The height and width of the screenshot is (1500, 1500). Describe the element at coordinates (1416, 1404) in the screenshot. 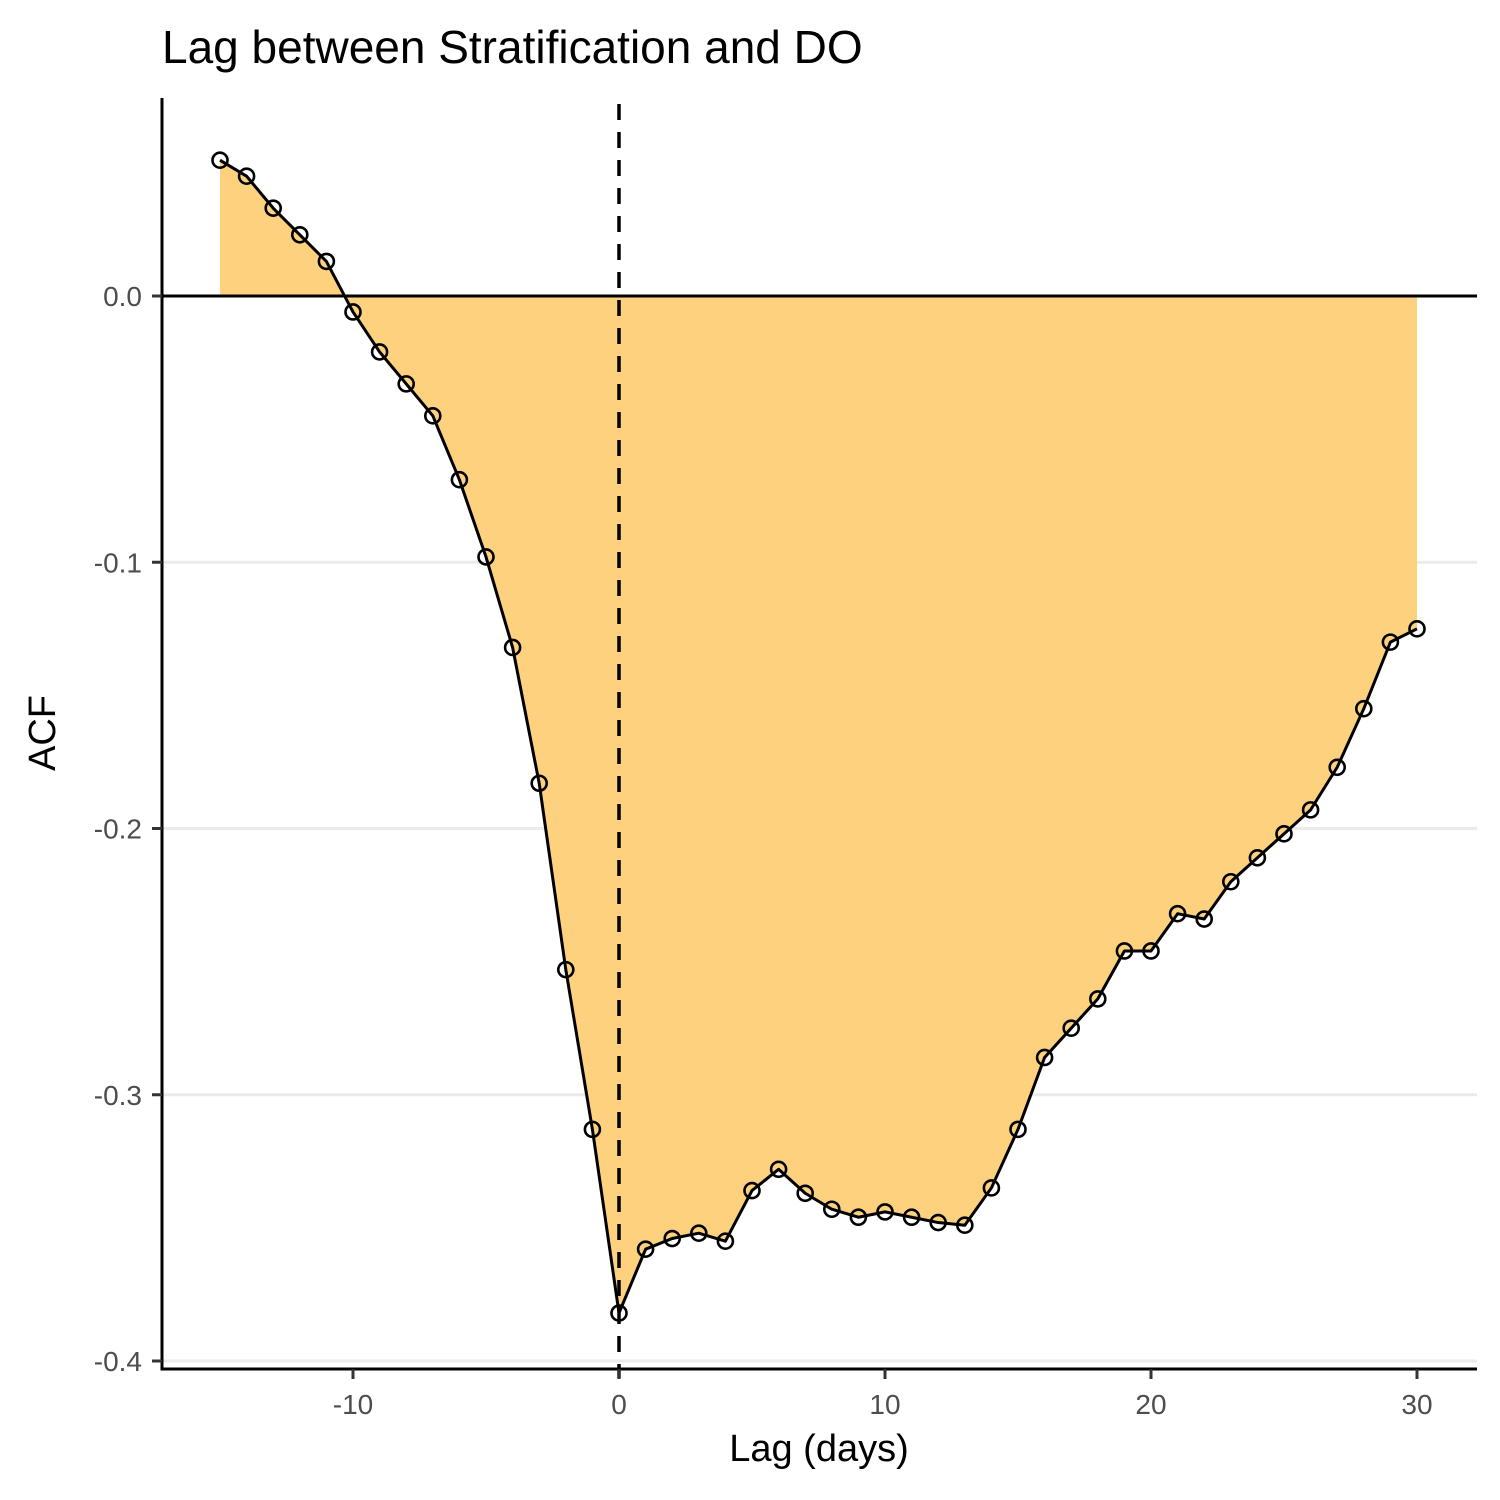

I see `x-tick-label-4: 30` at that location.